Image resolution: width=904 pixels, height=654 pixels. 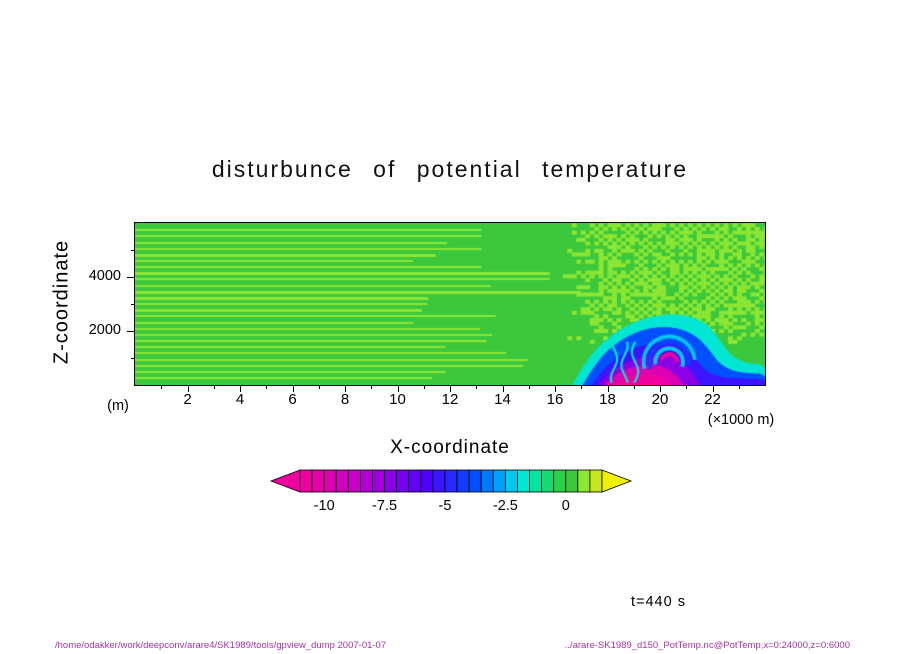 I want to click on x-axis-unit: (×1000 m), so click(x=741, y=420).